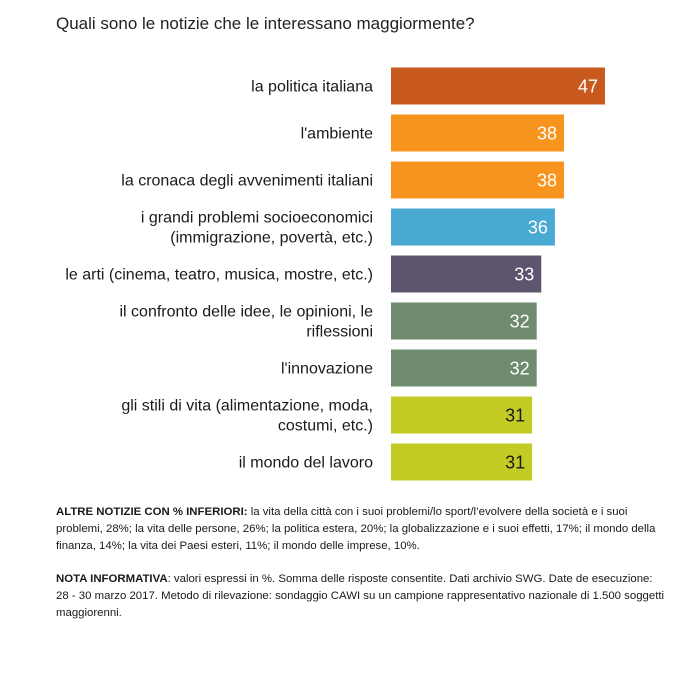 This screenshot has width=700, height=700. Describe the element at coordinates (306, 463) in the screenshot. I see `category-label: il mondo del lavoro` at that location.